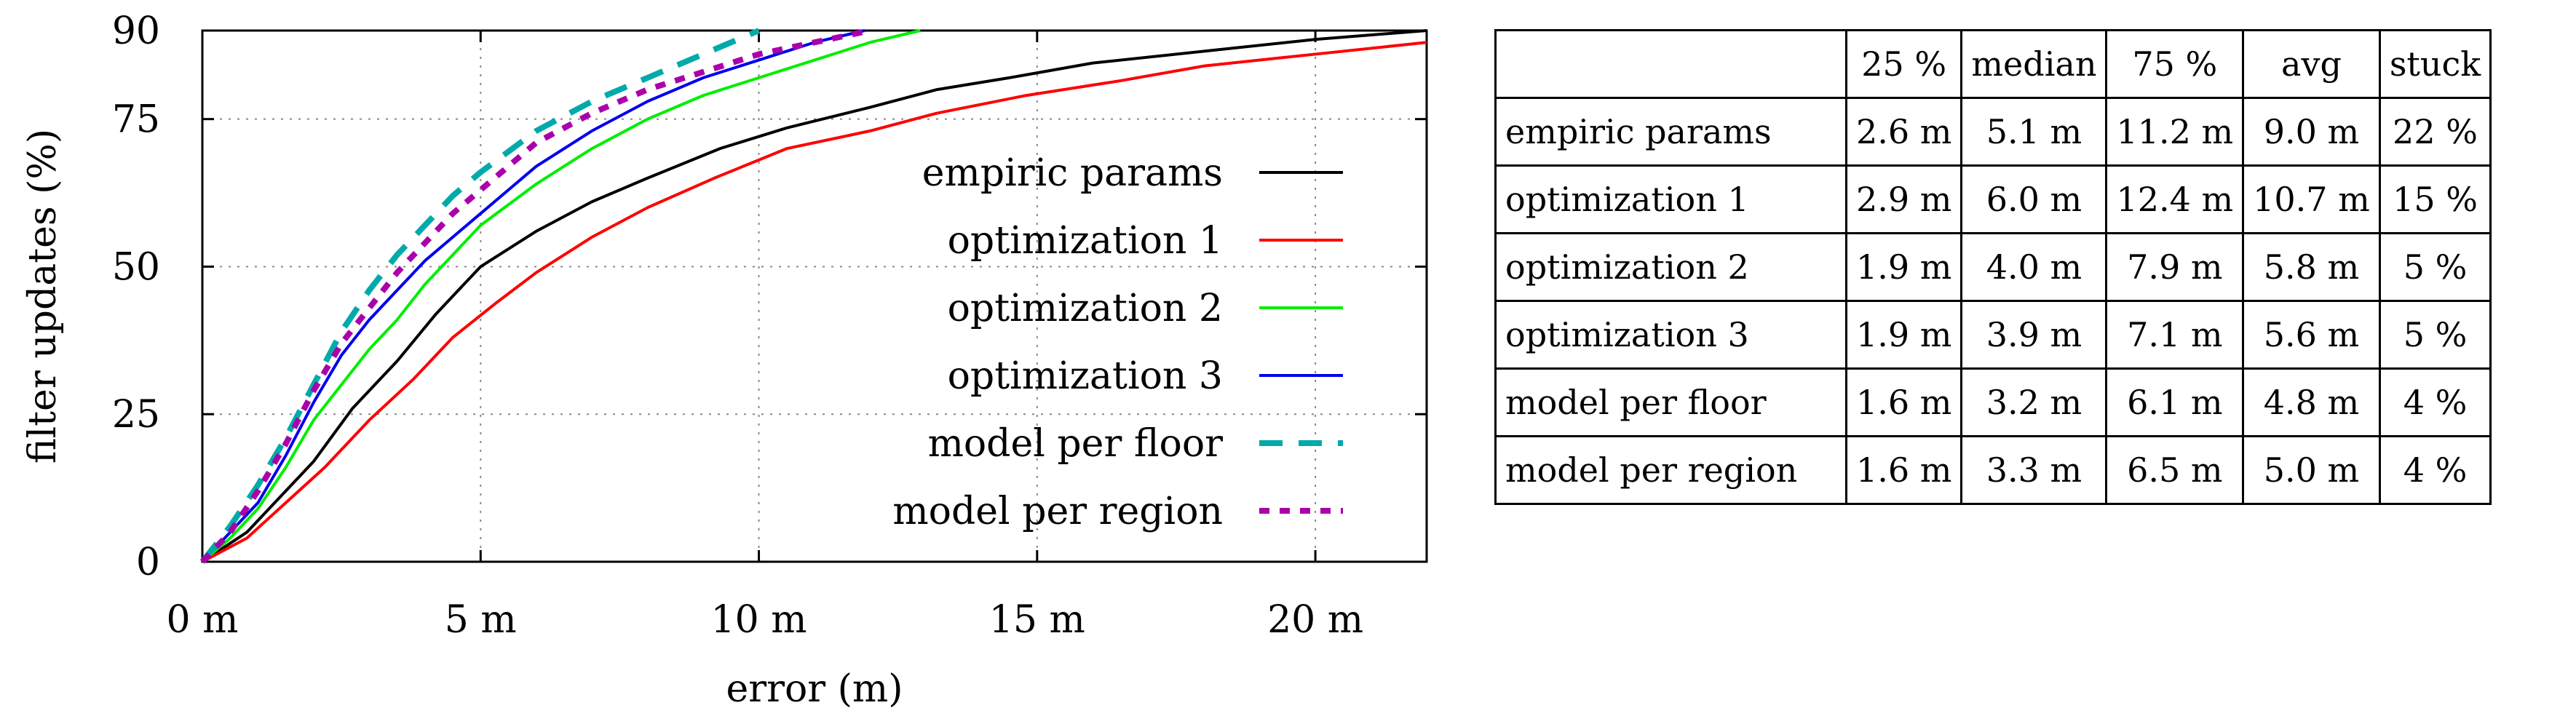 The width and height of the screenshot is (2576, 724). What do you see at coordinates (2311, 267) in the screenshot?
I see `cell-avg: 5.8 m` at bounding box center [2311, 267].